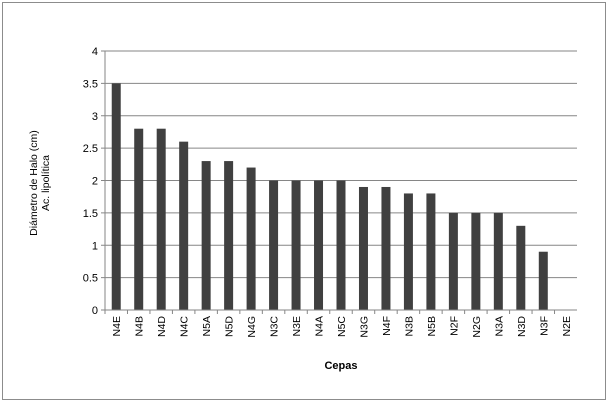  What do you see at coordinates (387, 326) in the screenshot?
I see `x-tick-label: N4F` at bounding box center [387, 326].